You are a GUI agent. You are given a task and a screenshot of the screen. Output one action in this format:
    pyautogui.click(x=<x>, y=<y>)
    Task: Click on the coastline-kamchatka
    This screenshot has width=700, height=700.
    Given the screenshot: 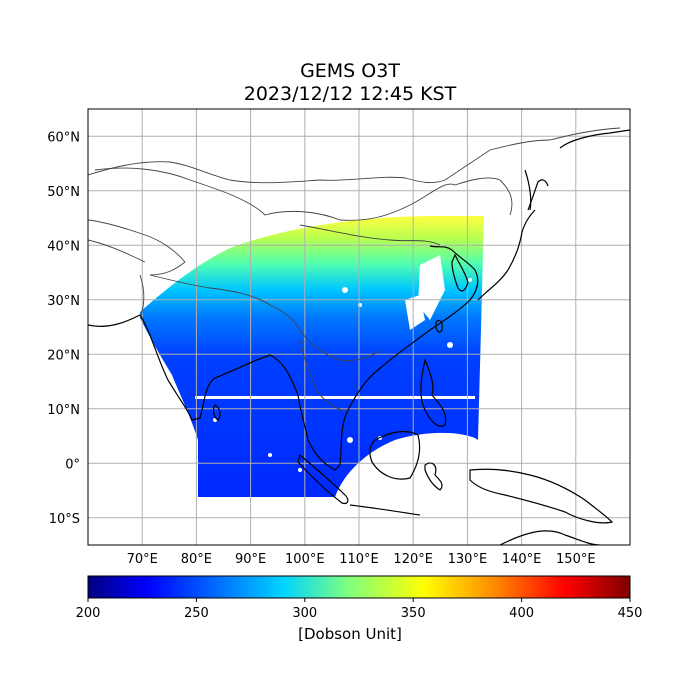 What is the action you would take?
    pyautogui.click(x=594, y=139)
    